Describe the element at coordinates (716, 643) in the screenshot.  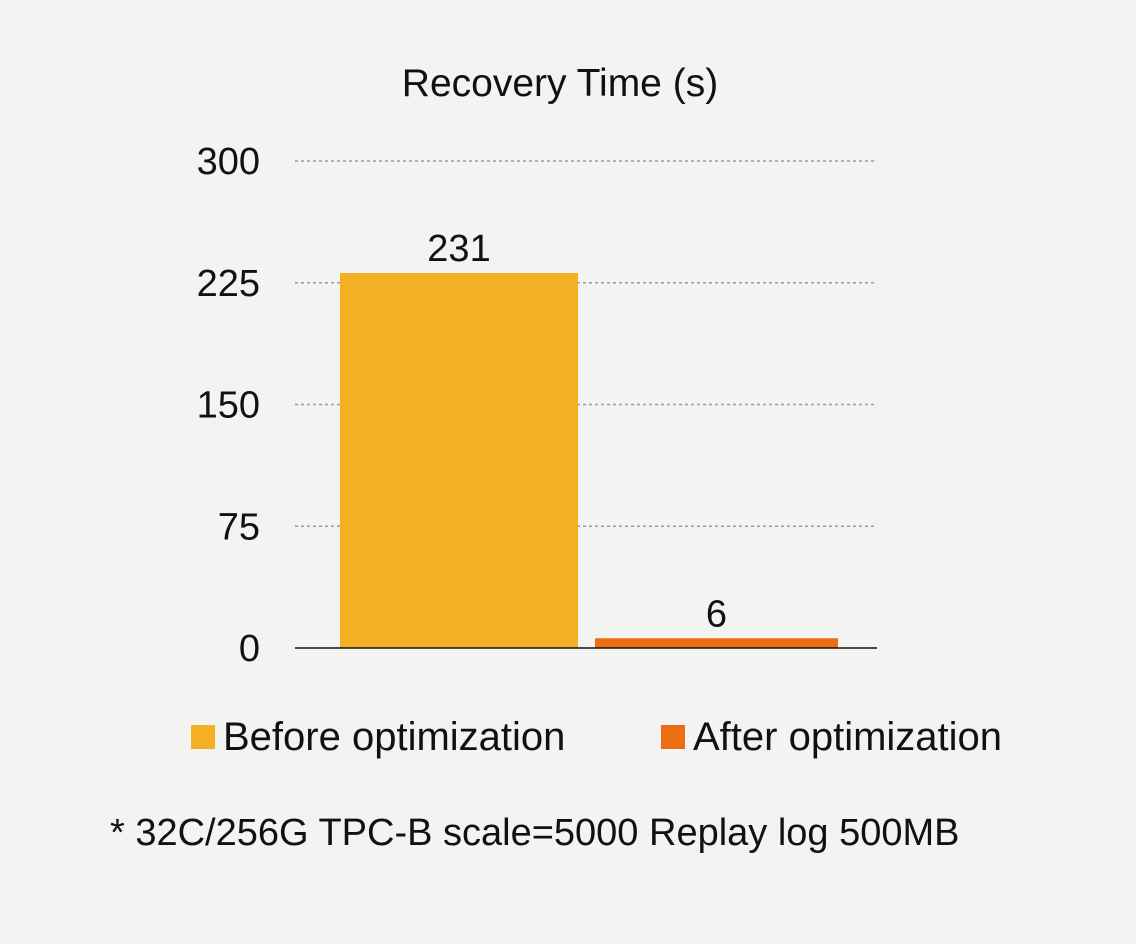
I see `bar-after-optimization` at that location.